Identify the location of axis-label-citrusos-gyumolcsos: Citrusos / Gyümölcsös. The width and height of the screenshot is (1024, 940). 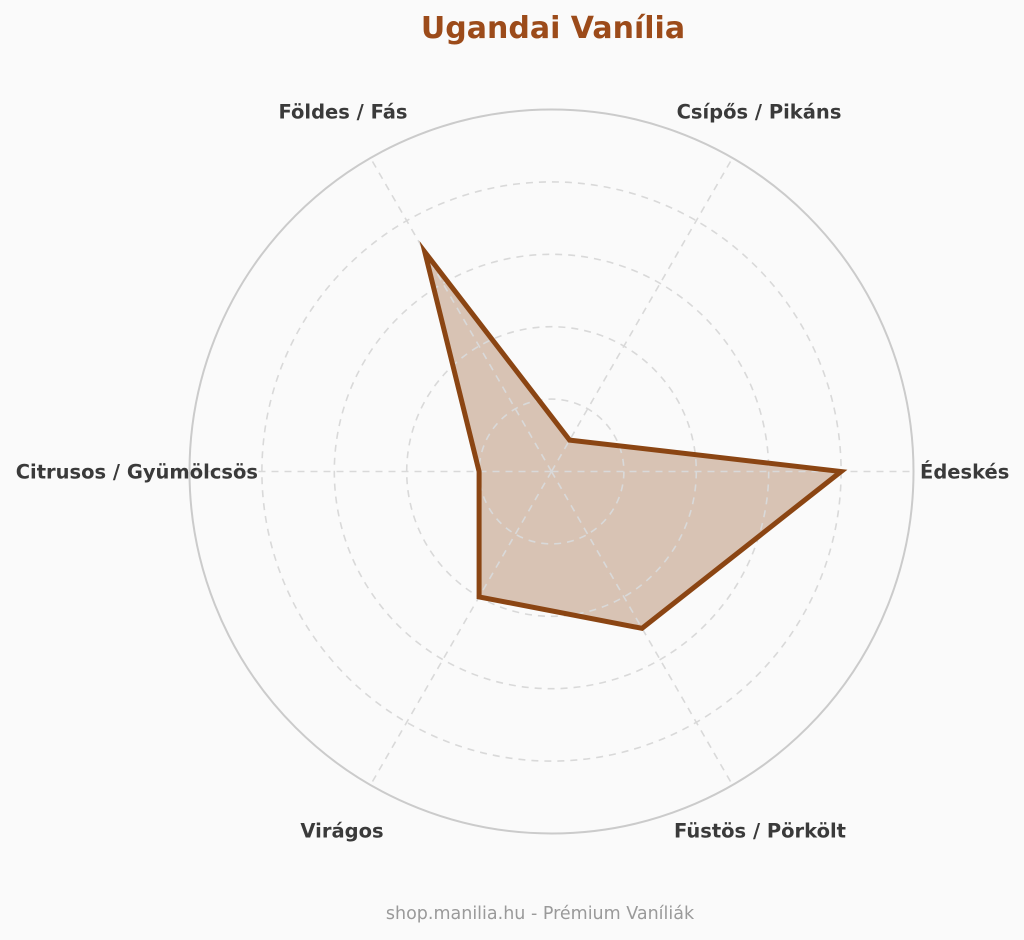
(136, 472).